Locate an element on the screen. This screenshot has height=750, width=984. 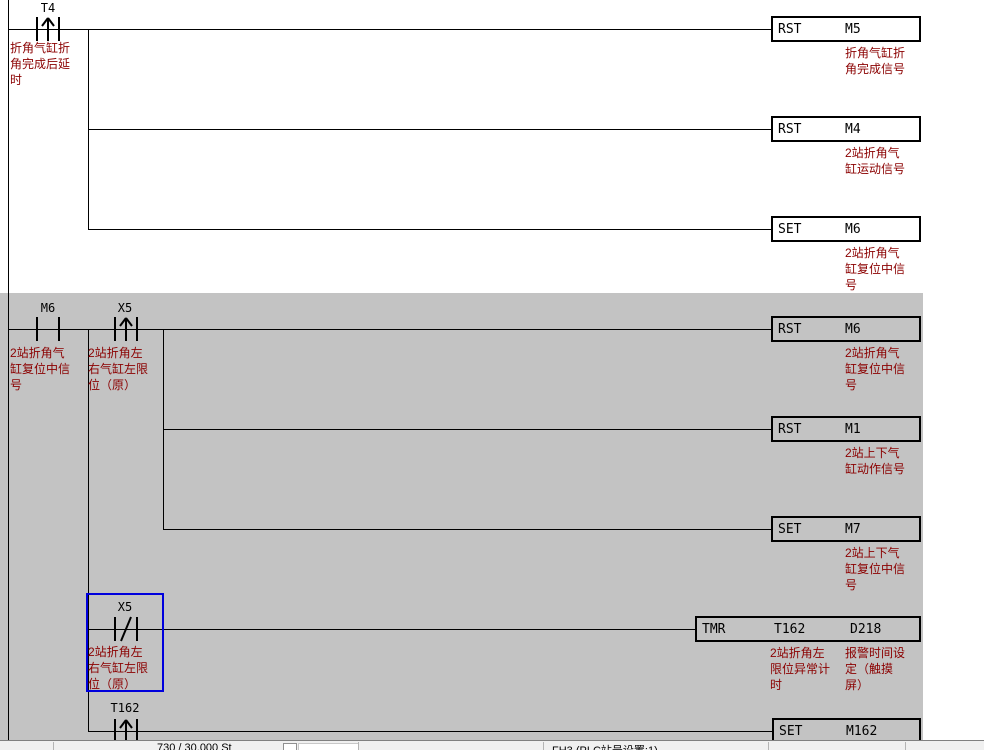
statusbar-panel is located at coordinates (290, 746).